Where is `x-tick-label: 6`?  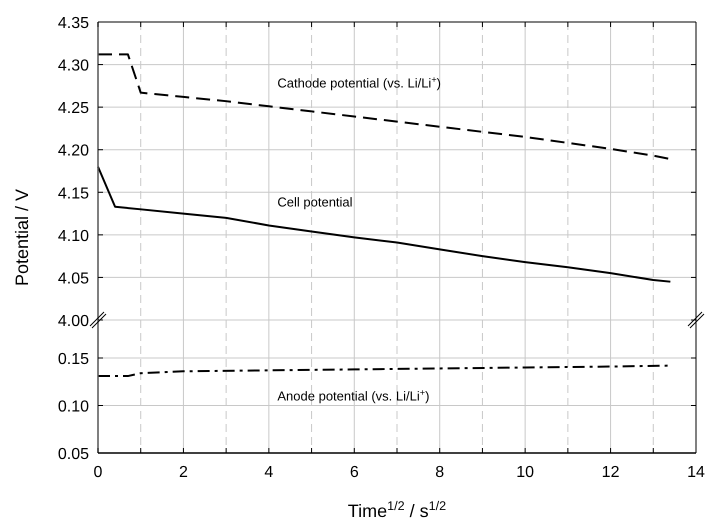 x-tick-label: 6 is located at coordinates (354, 472).